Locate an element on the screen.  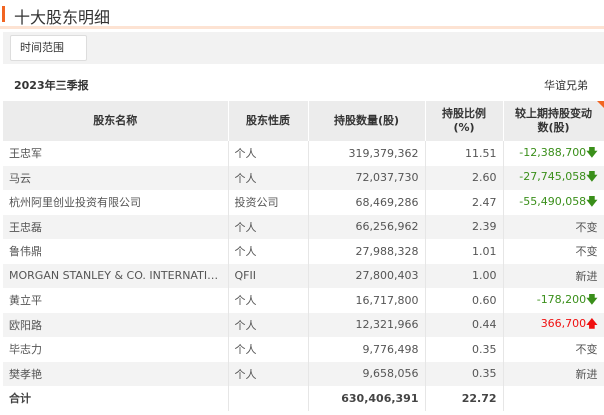
change-value: -178,200 is located at coordinates (561, 299).